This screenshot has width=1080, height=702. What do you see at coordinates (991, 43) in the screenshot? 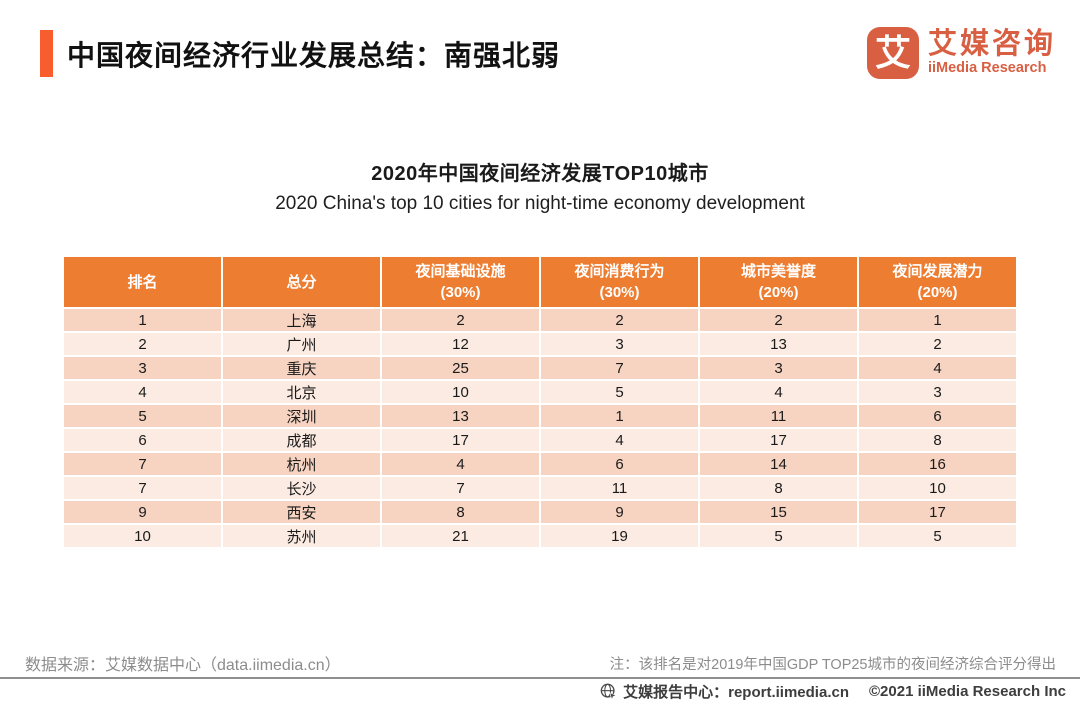
I see `logo-name-cn: 艾媒咨询` at bounding box center [991, 43].